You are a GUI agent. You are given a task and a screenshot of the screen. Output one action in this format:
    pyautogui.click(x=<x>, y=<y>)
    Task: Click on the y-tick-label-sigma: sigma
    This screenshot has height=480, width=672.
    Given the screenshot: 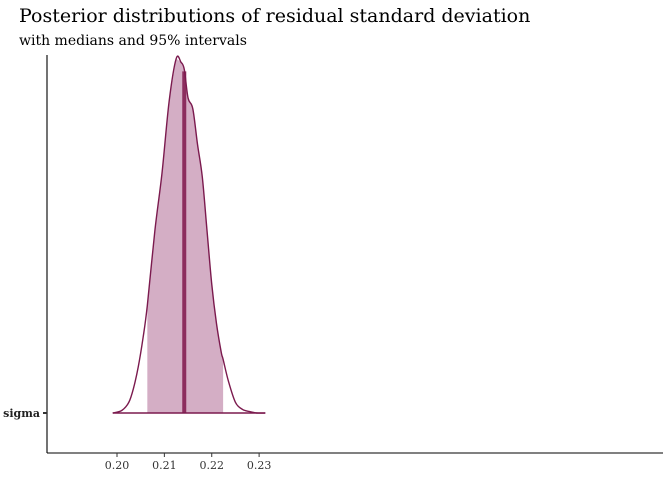 What is the action you would take?
    pyautogui.click(x=21, y=413)
    